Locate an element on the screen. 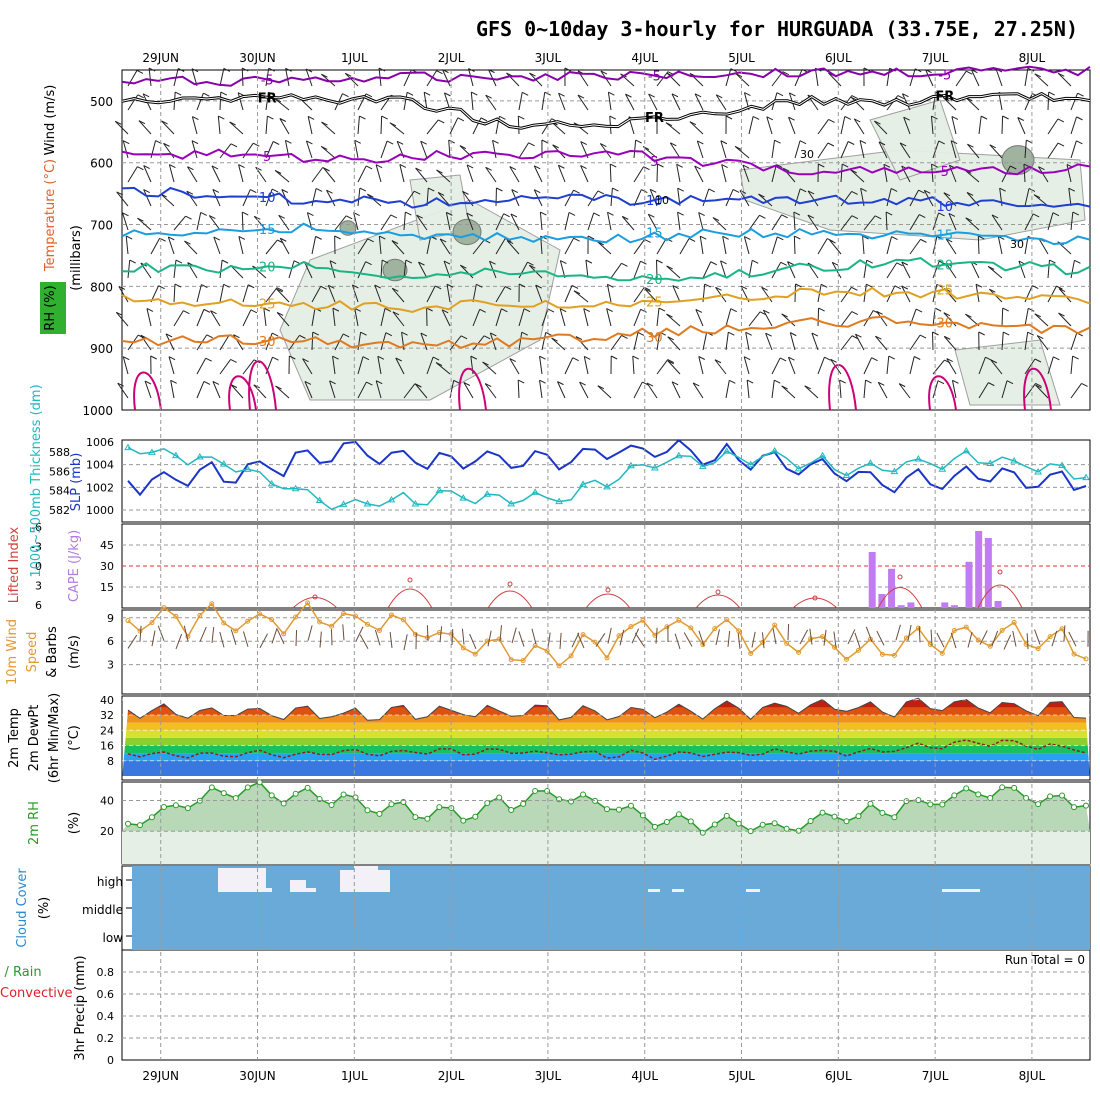 The height and width of the screenshot is (1100, 1100). cloud-level-label: low is located at coordinates (113, 938).